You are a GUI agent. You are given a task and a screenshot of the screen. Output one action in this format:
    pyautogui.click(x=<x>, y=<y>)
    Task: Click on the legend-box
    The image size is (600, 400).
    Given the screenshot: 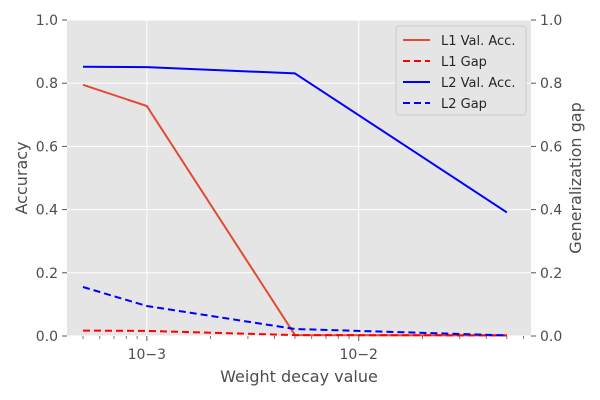 What is the action you would take?
    pyautogui.click(x=461, y=70)
    